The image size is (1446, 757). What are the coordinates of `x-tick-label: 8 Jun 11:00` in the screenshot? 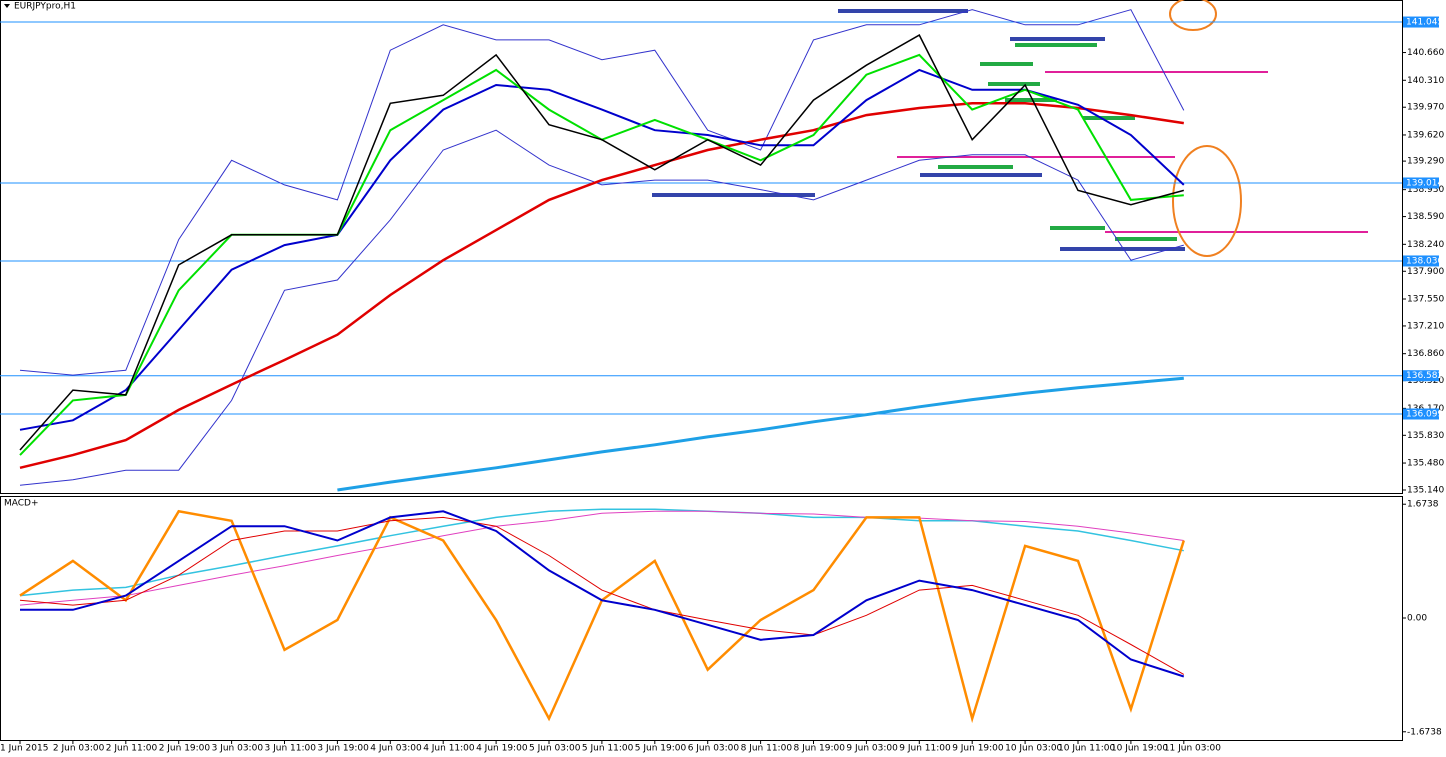 It's located at (767, 749).